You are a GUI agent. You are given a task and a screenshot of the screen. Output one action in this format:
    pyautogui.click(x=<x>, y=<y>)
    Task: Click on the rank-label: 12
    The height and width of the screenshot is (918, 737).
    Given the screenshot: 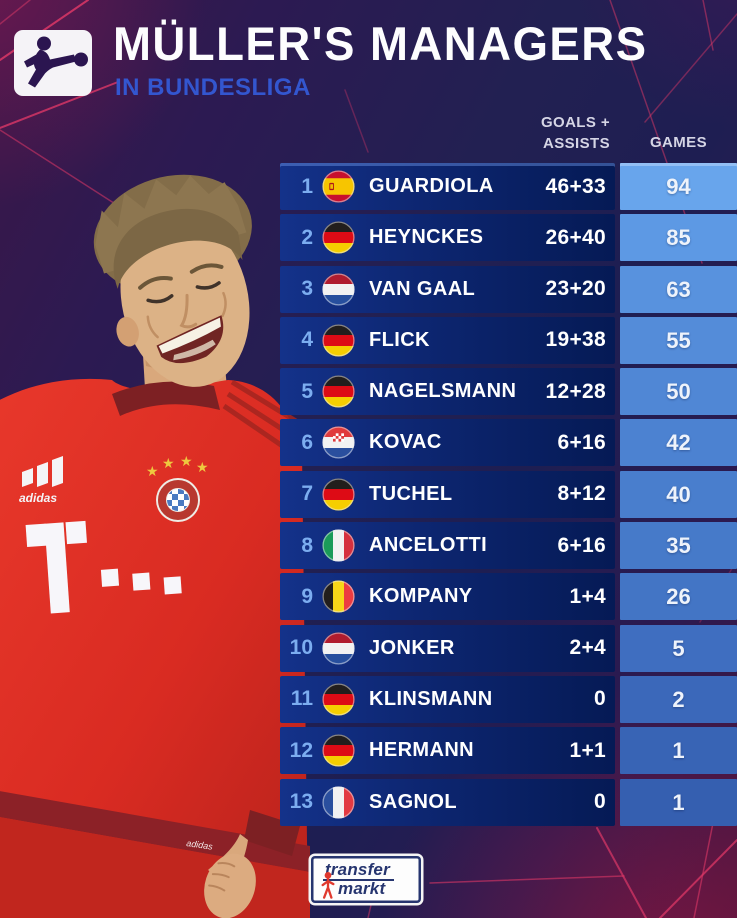 What is the action you would take?
    pyautogui.click(x=301, y=750)
    